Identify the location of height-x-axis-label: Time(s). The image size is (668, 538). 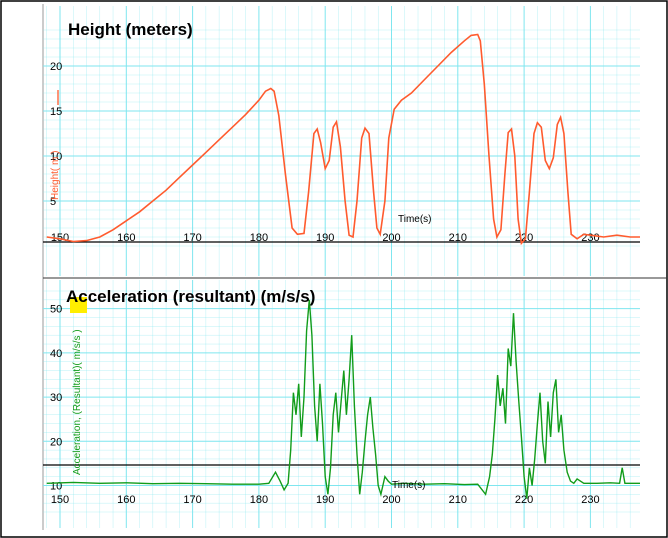
(415, 219).